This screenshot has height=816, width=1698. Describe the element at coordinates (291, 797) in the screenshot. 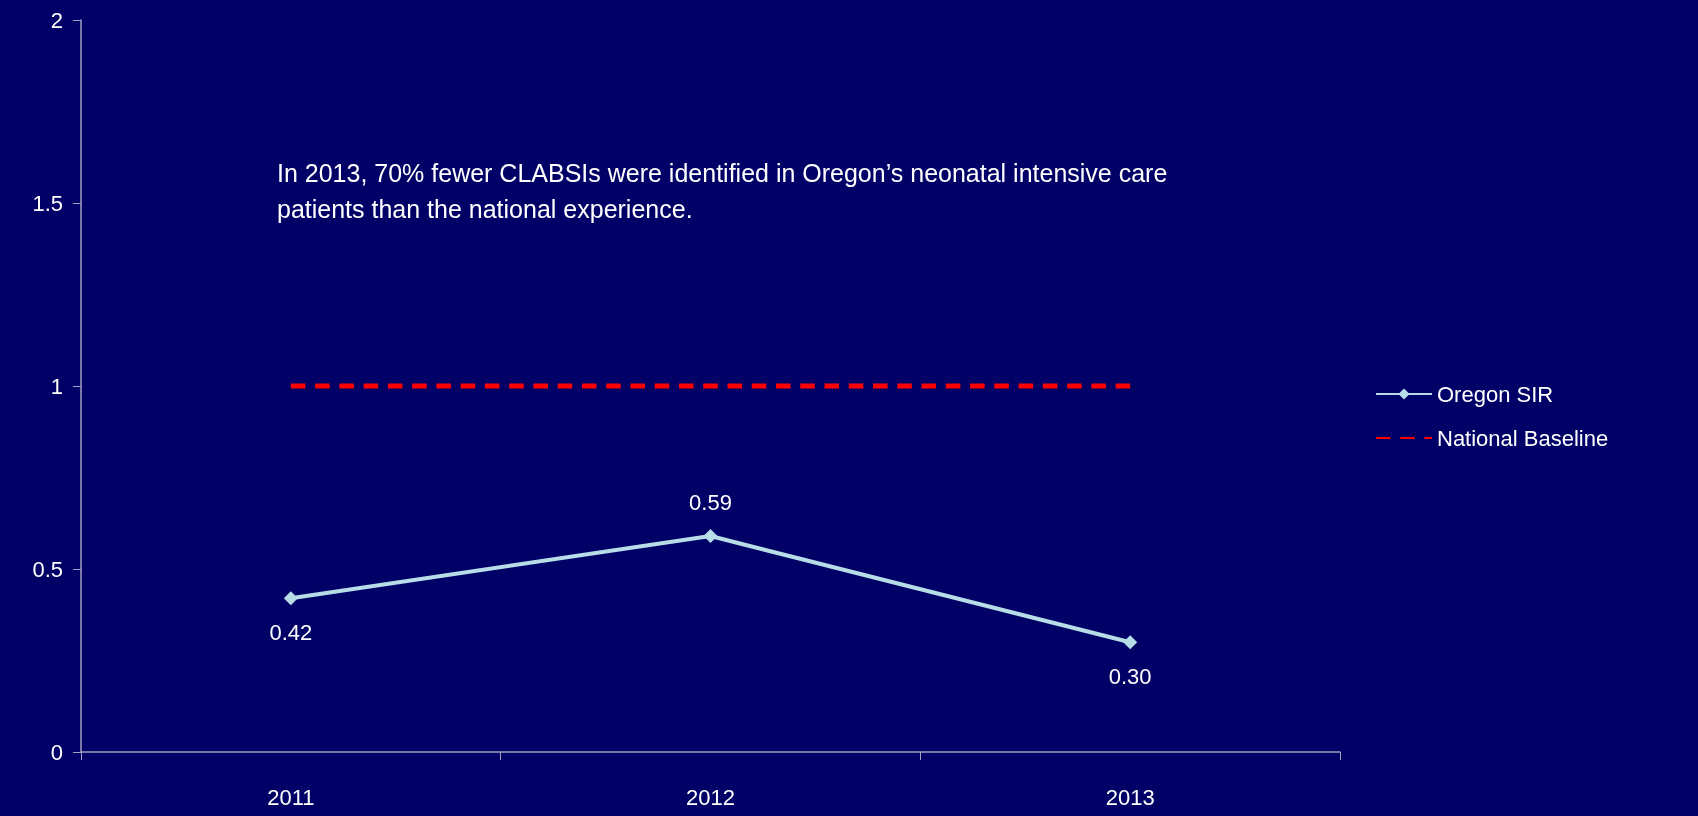

I see `x-tick-label: 2011` at that location.